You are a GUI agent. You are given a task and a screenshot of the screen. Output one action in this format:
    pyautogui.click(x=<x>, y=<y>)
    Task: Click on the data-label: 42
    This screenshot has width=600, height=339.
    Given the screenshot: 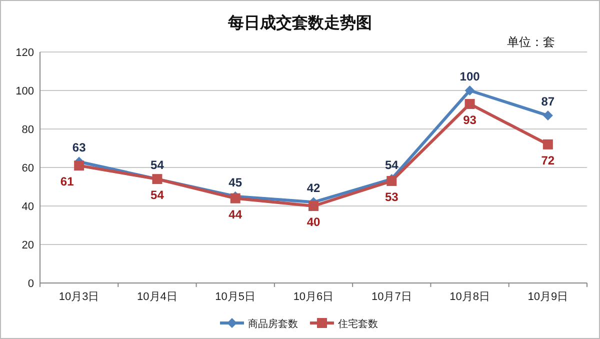 What is the action you would take?
    pyautogui.click(x=313, y=188)
    